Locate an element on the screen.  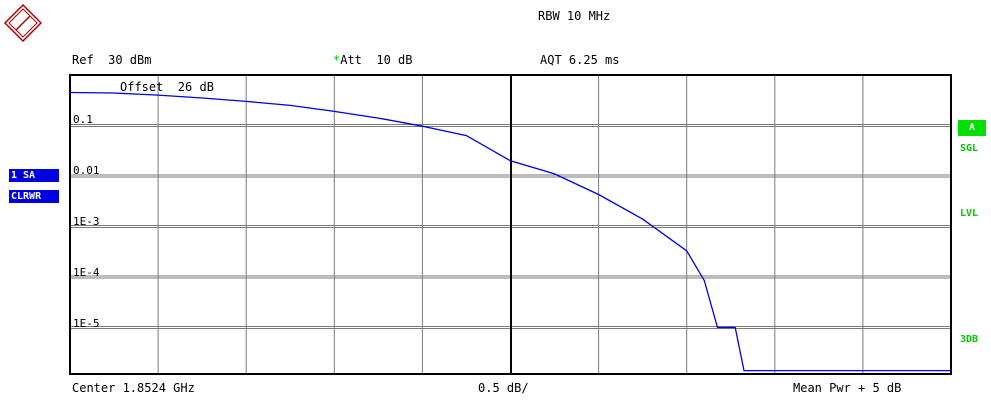
att-star-marker: * is located at coordinates (337, 60).